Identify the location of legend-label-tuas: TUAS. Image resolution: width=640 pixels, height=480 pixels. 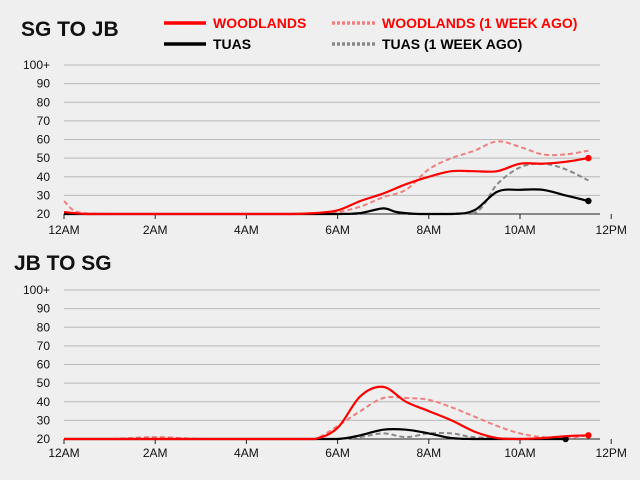
(232, 44).